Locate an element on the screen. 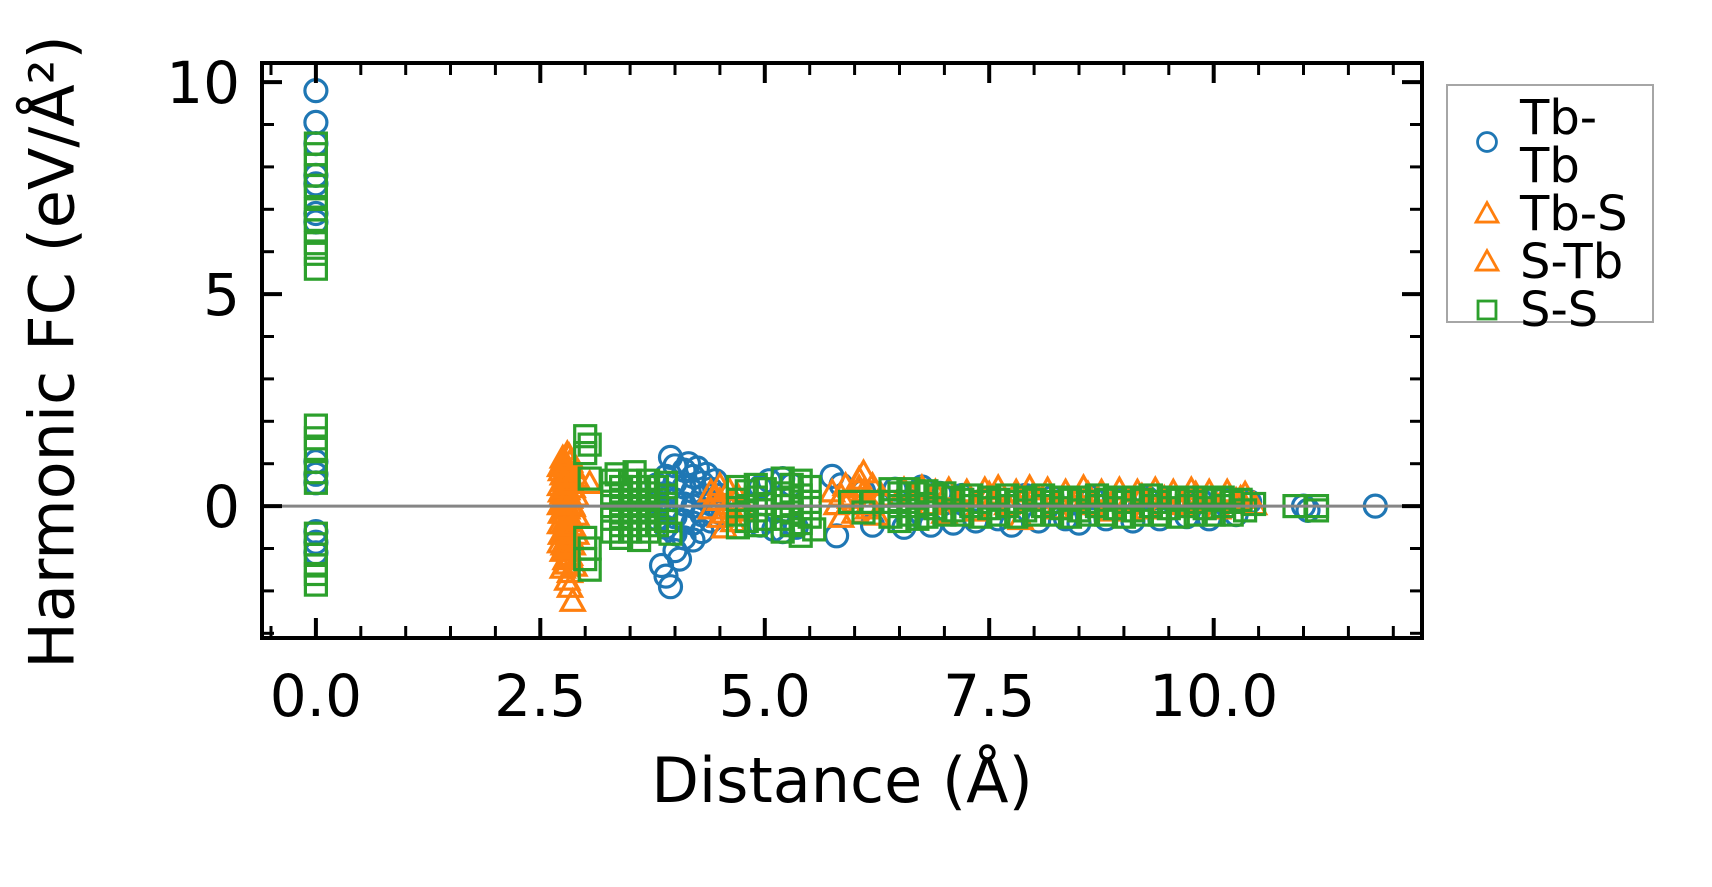 The image size is (1712, 887). legend: Tb-Tb Tb-S S-Tb S-S is located at coordinates (1550, 209).